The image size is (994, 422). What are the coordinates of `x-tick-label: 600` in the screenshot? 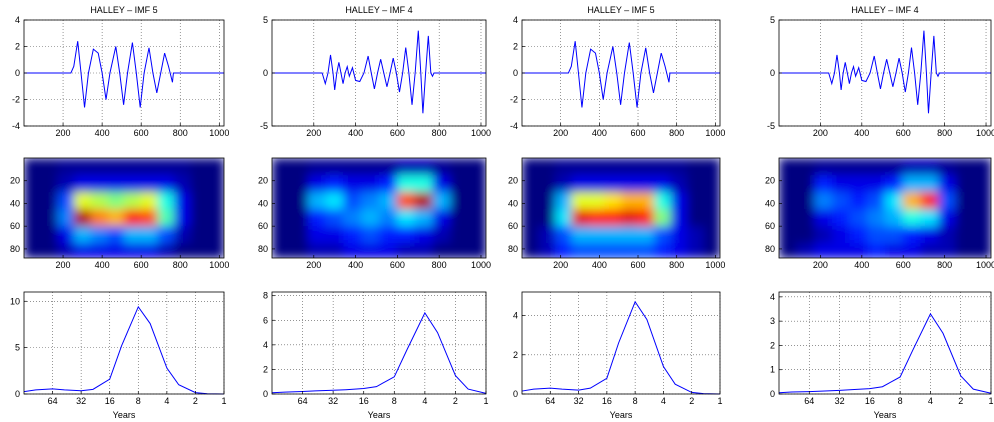 It's located at (397, 265).